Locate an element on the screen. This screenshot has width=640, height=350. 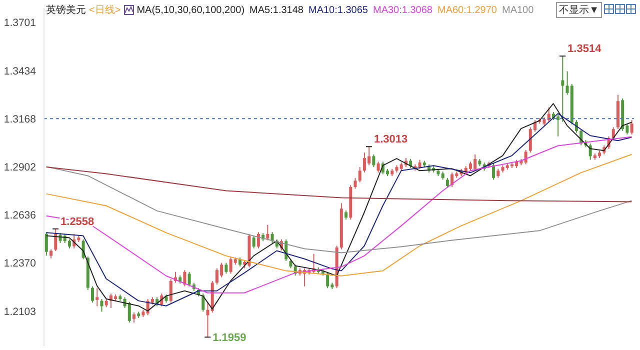
annotation: 1.1959 is located at coordinates (229, 338).